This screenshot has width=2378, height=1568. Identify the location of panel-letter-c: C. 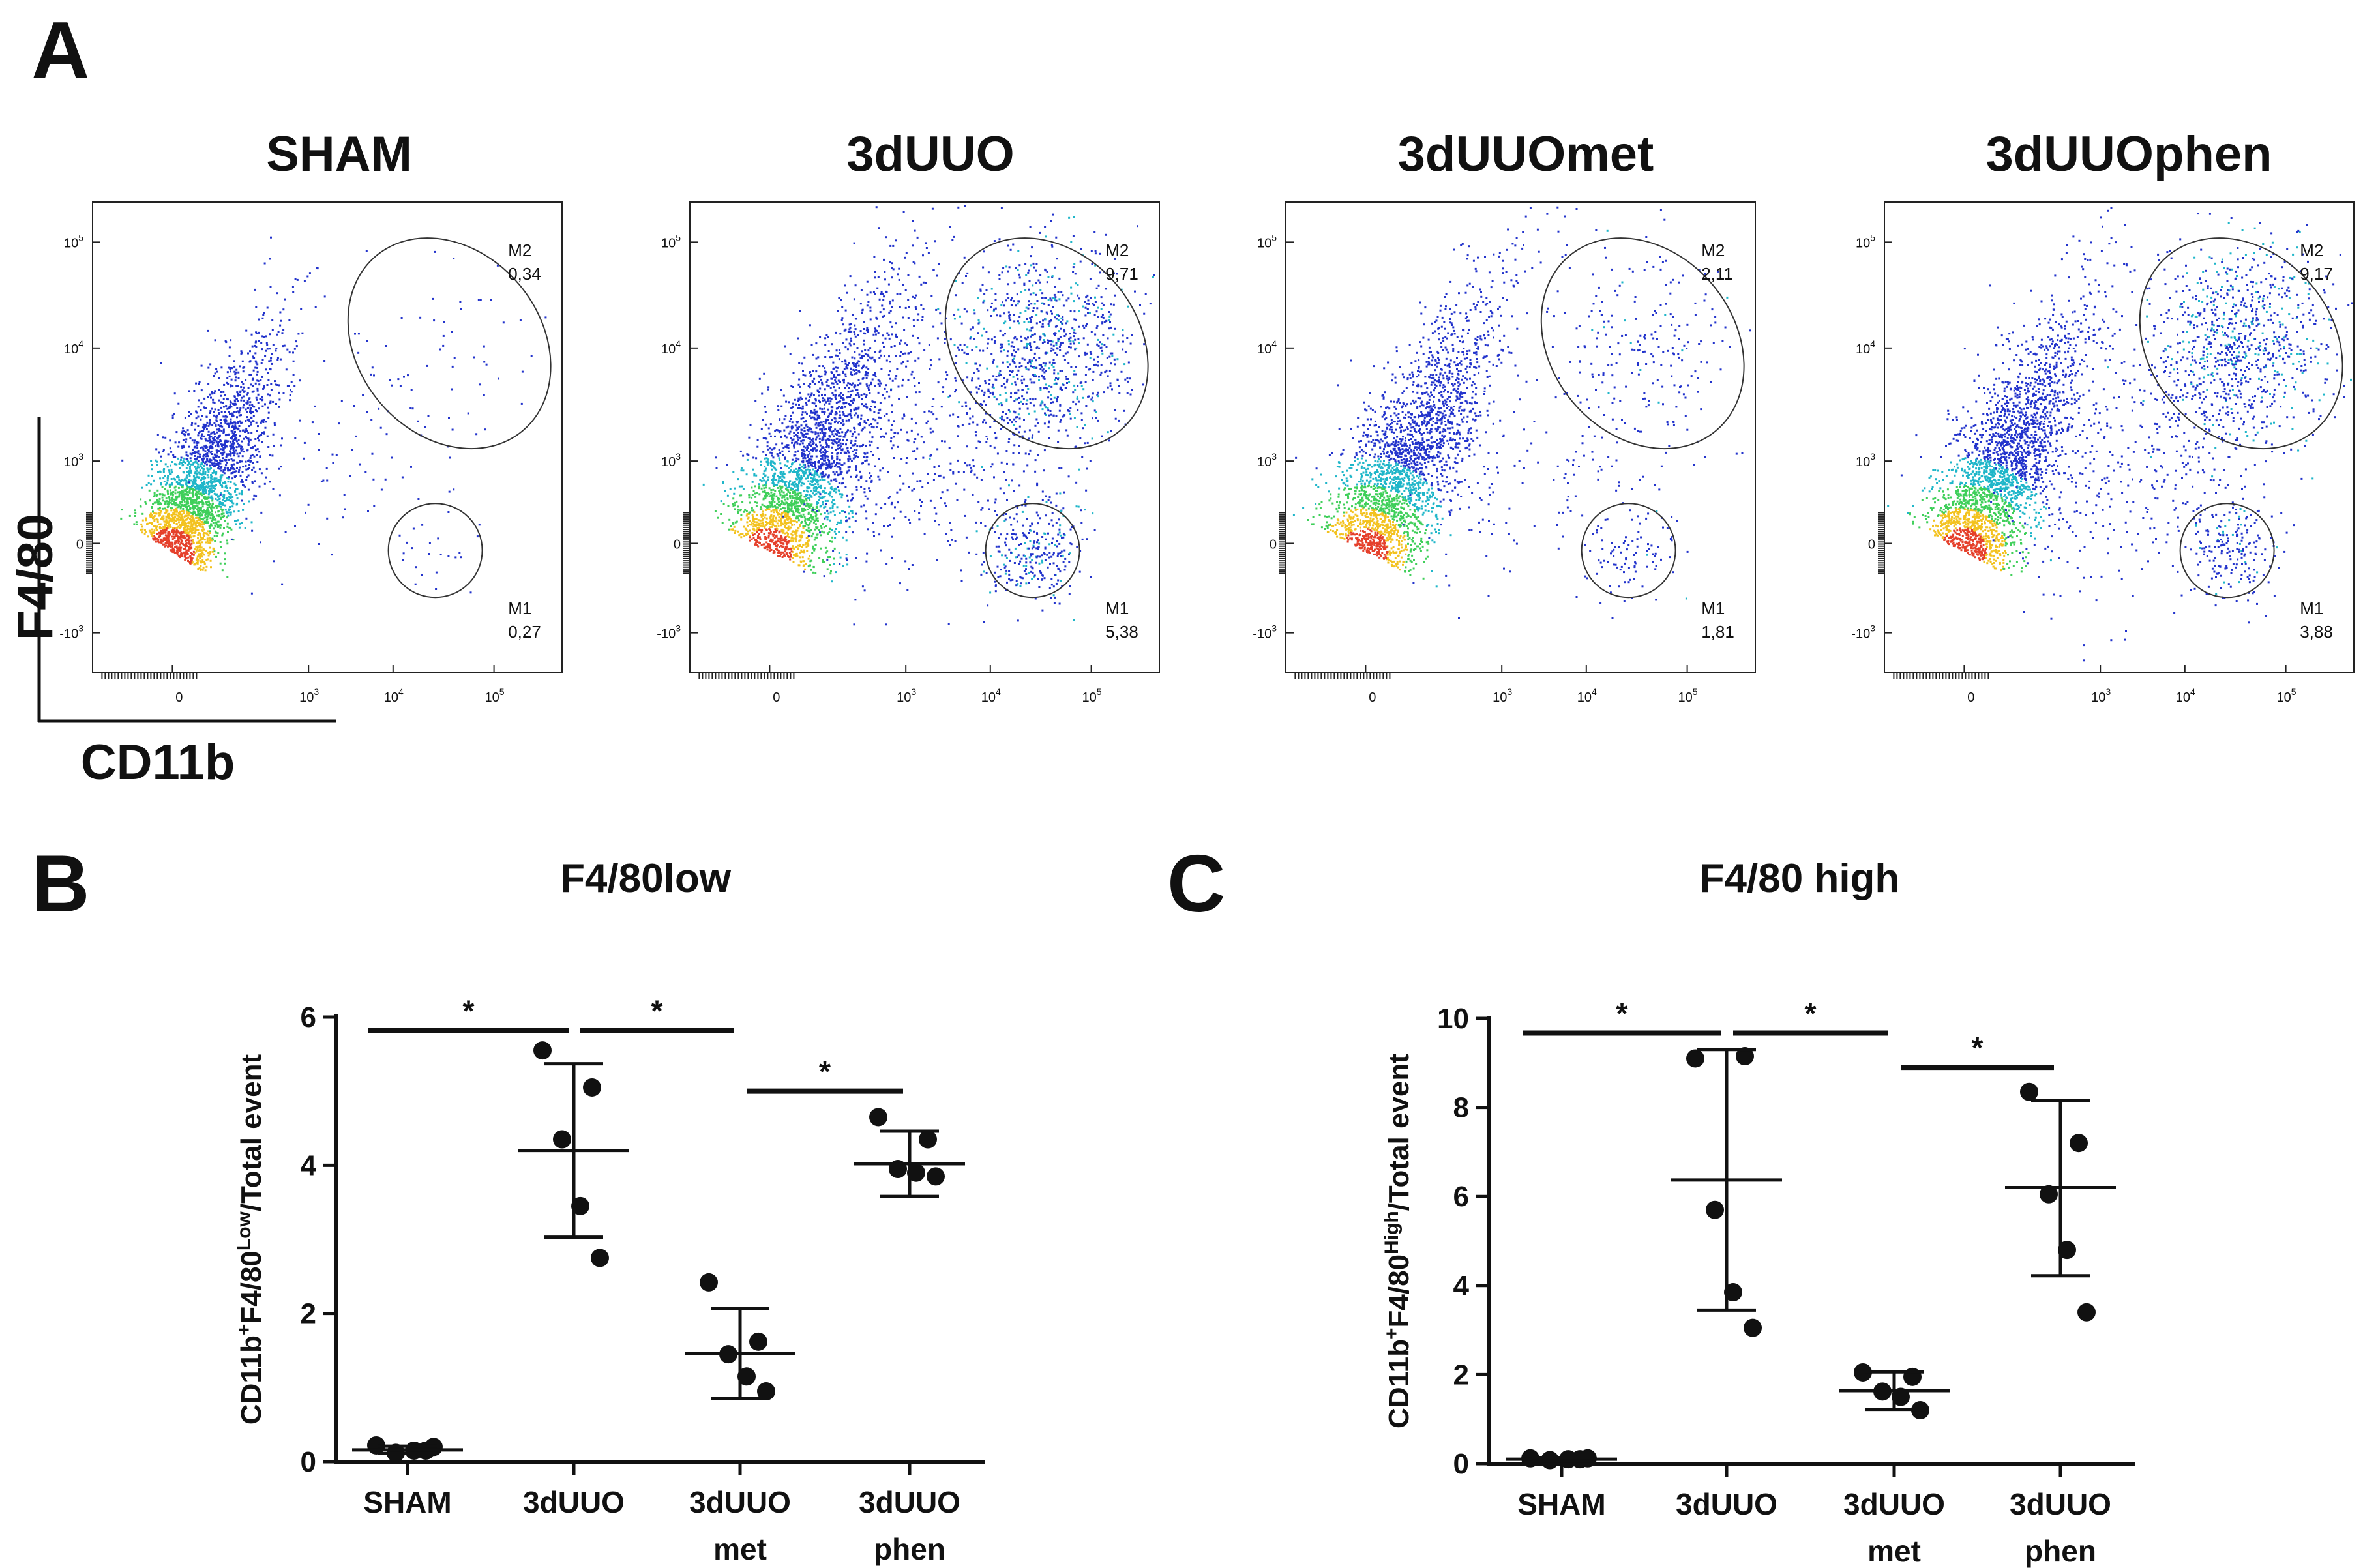
(1196, 884).